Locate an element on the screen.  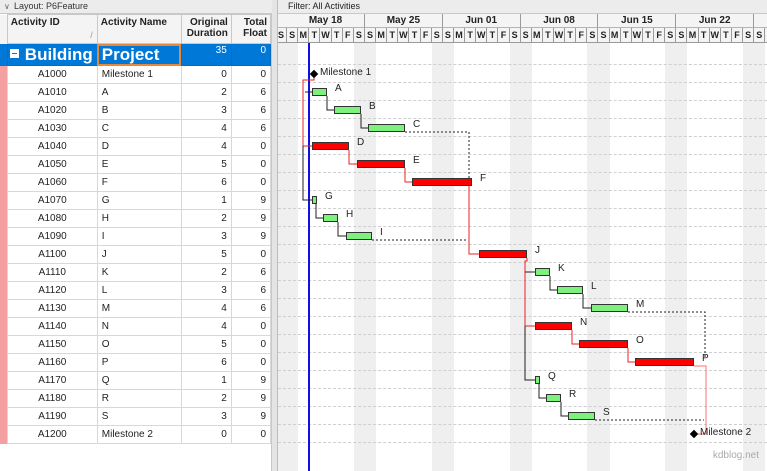
filter-bar: Filter: All Activities is located at coordinates (522, 7).